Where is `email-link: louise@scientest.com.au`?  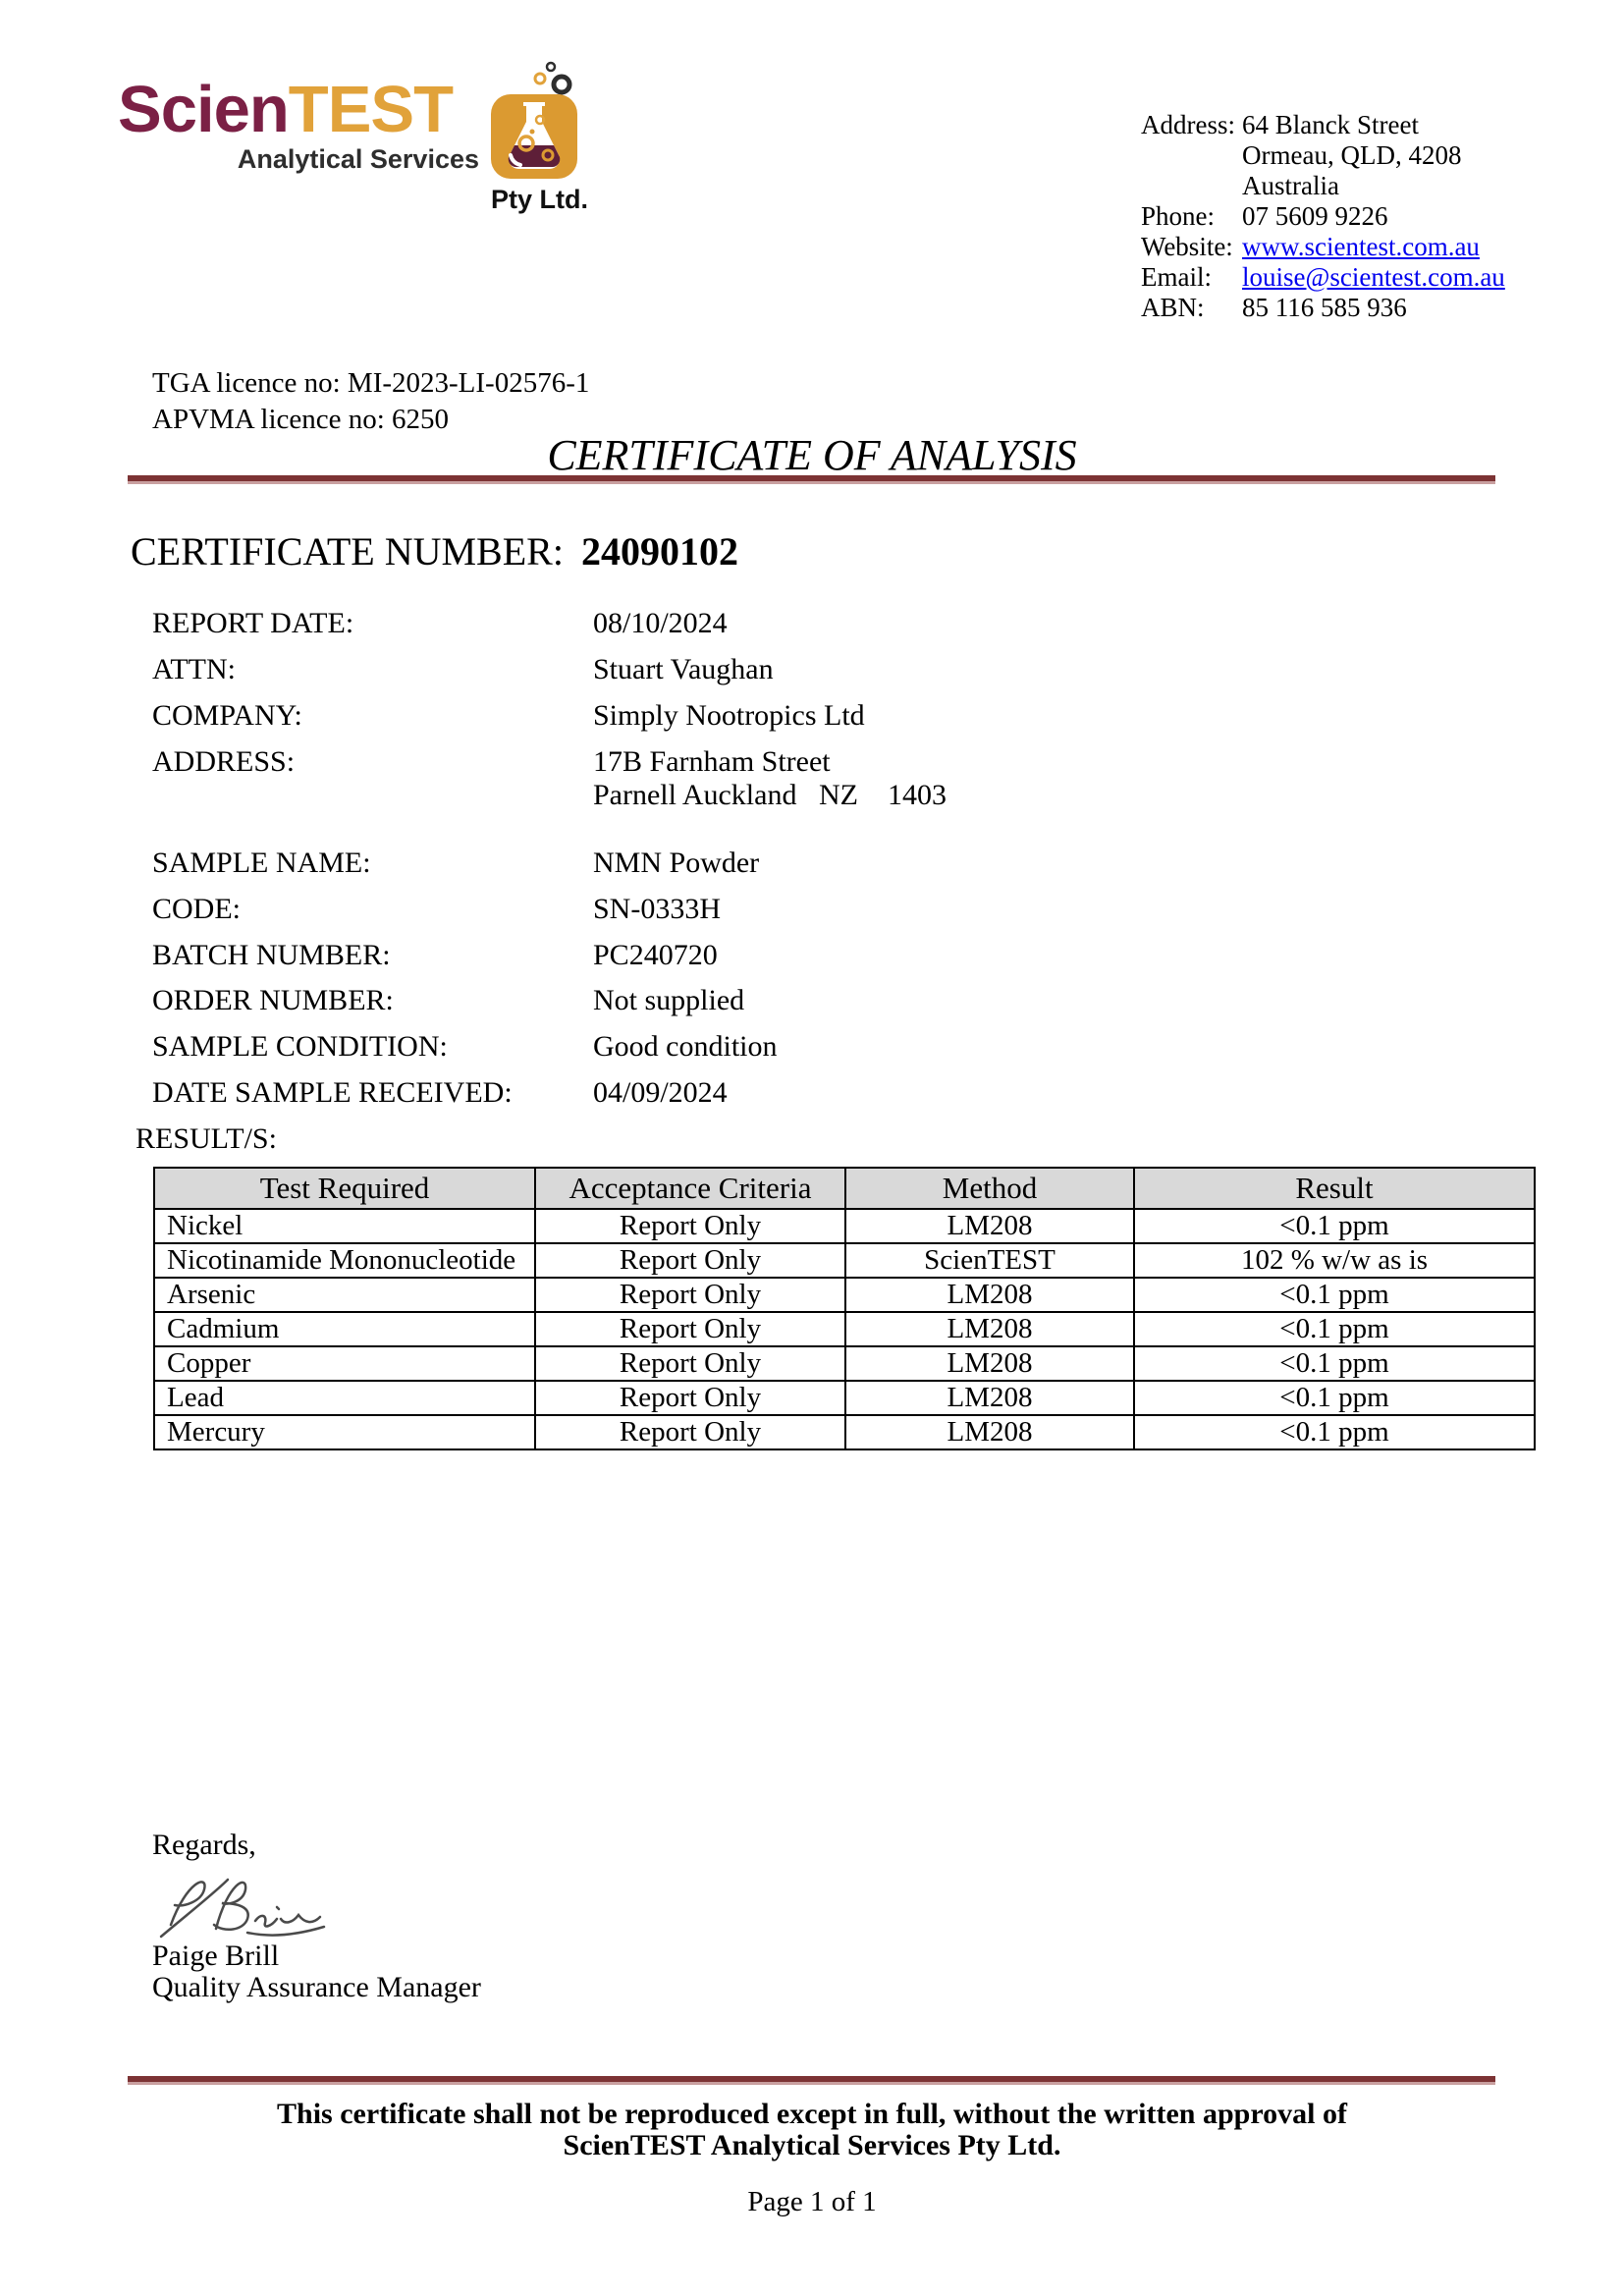
email-link: louise@scientest.com.au is located at coordinates (1373, 277).